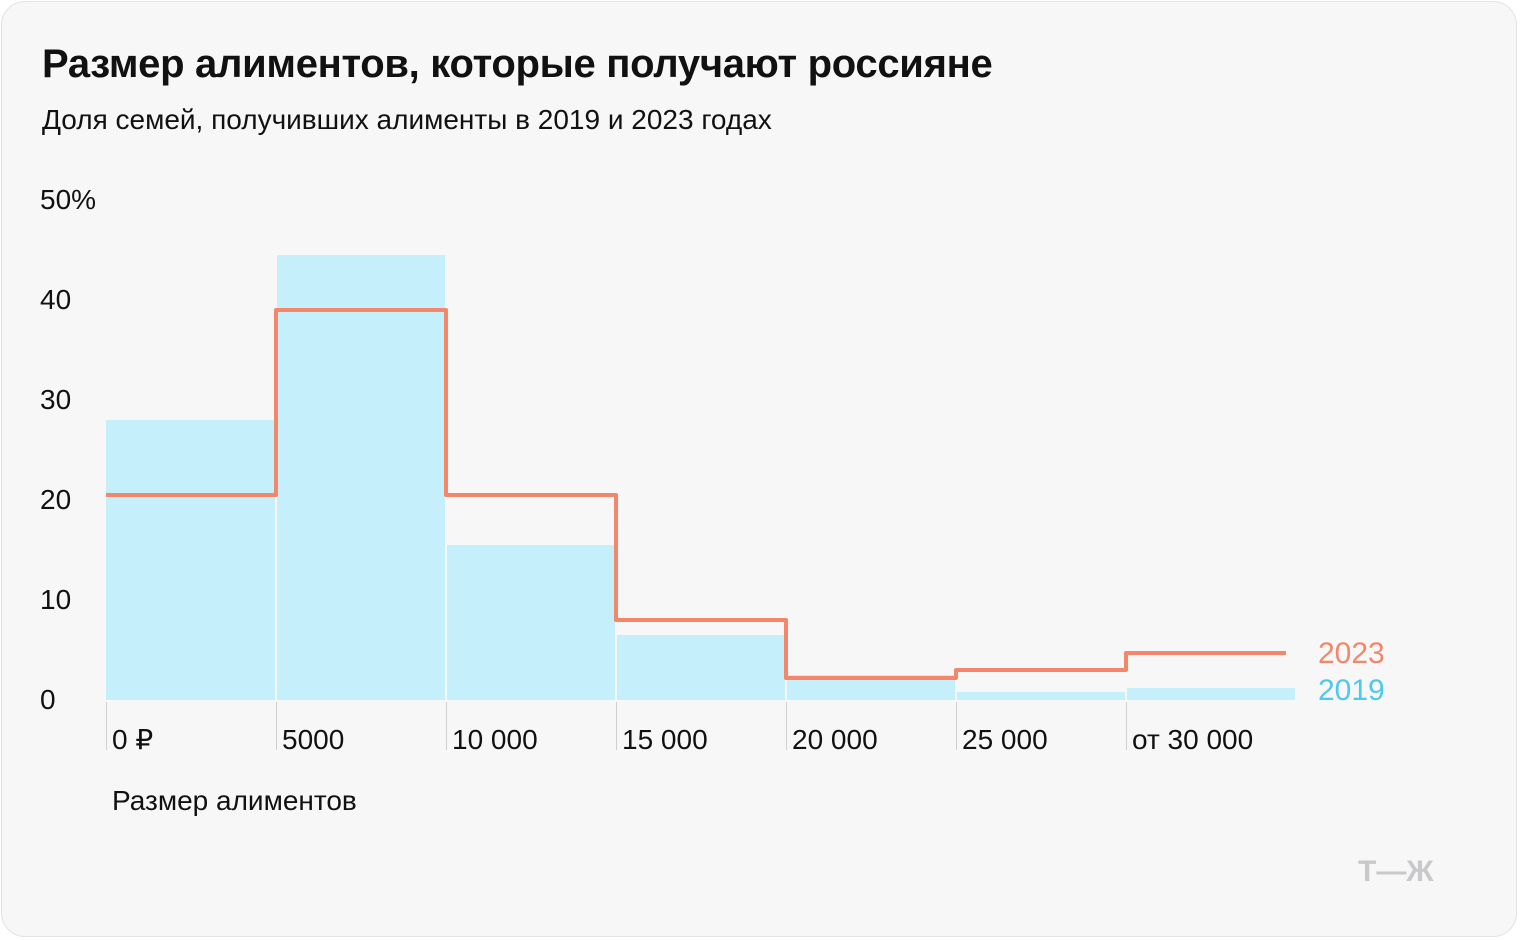 The height and width of the screenshot is (940, 1520). I want to click on x-tick-label: 25 000, so click(1005, 739).